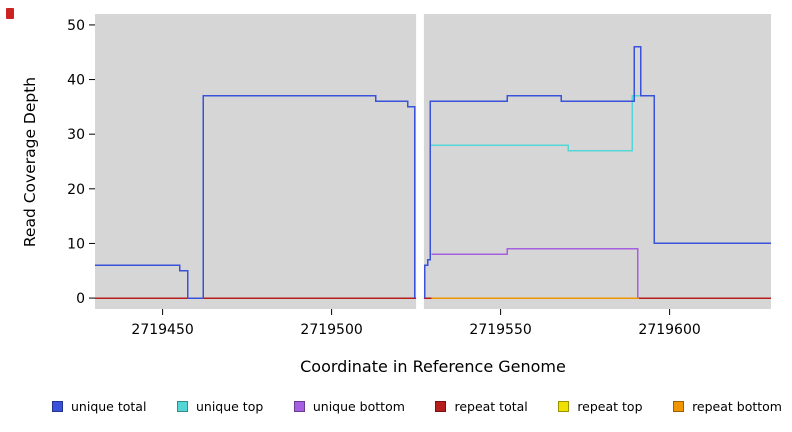 This screenshot has height=432, width=792. Describe the element at coordinates (669, 330) in the screenshot. I see `x-tick-label: 2719600` at that location.